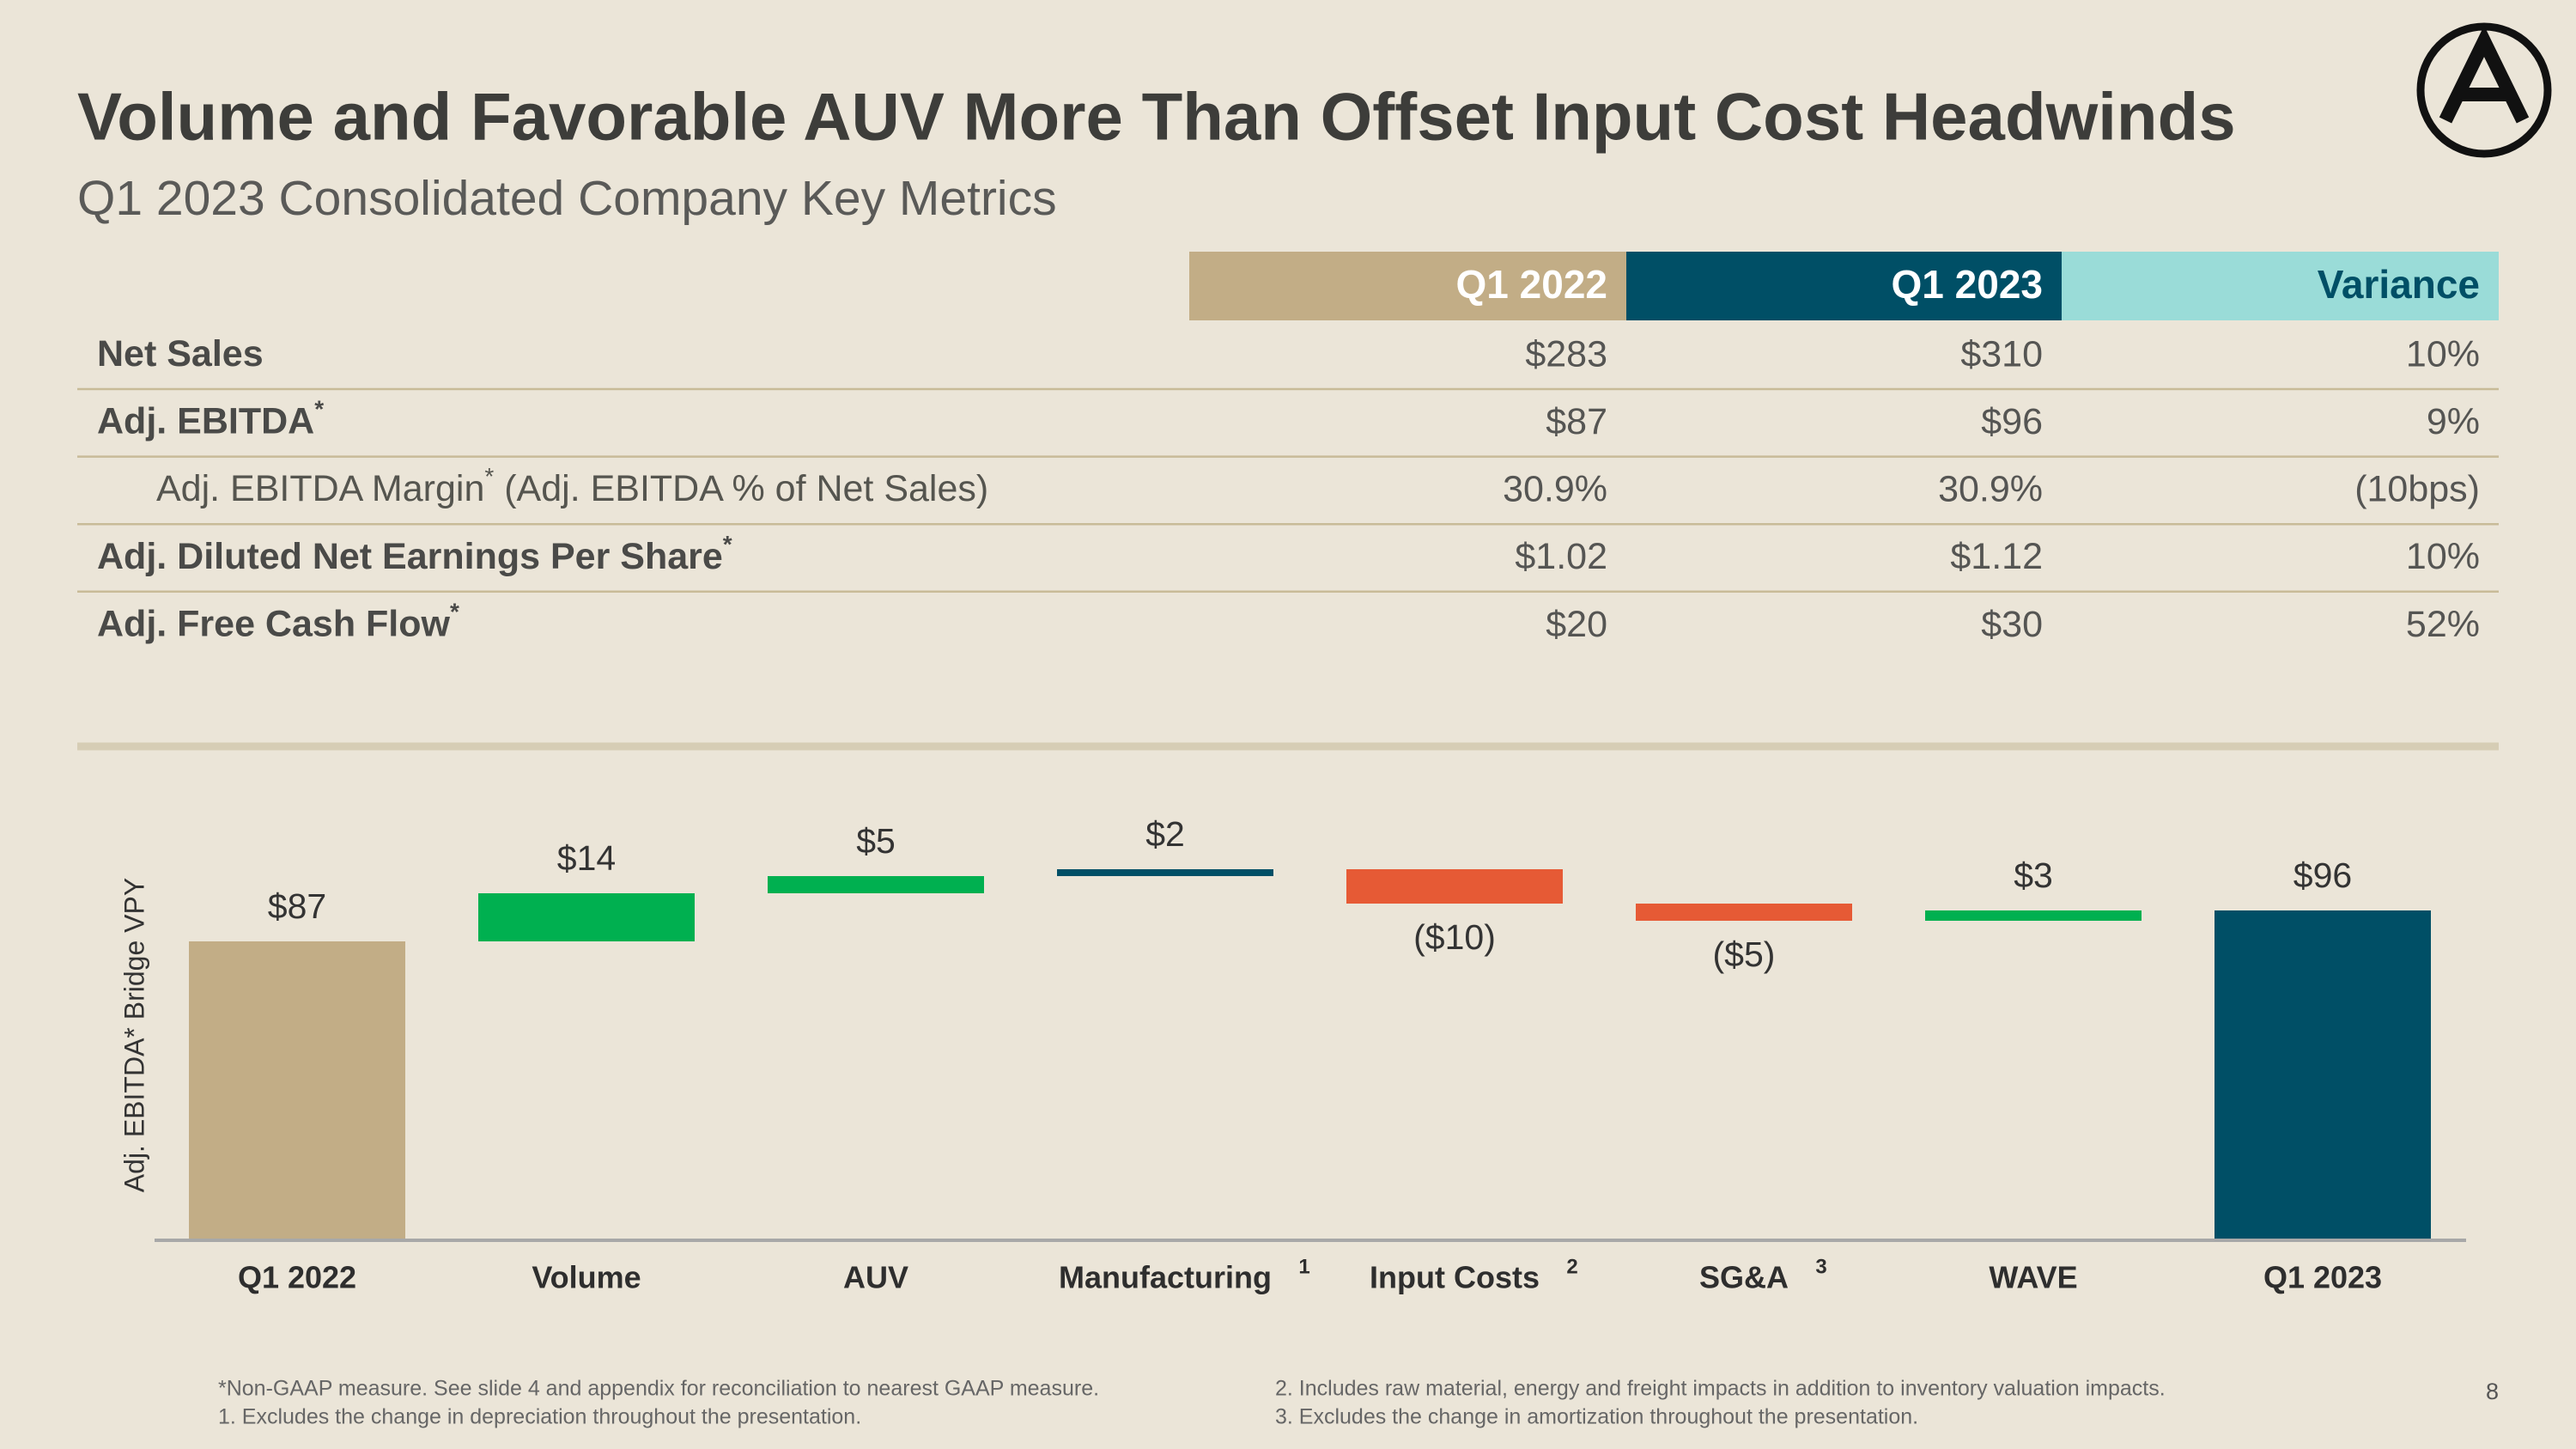 The height and width of the screenshot is (1449, 2576). Describe the element at coordinates (2492, 1391) in the screenshot. I see `page-number: 8` at that location.